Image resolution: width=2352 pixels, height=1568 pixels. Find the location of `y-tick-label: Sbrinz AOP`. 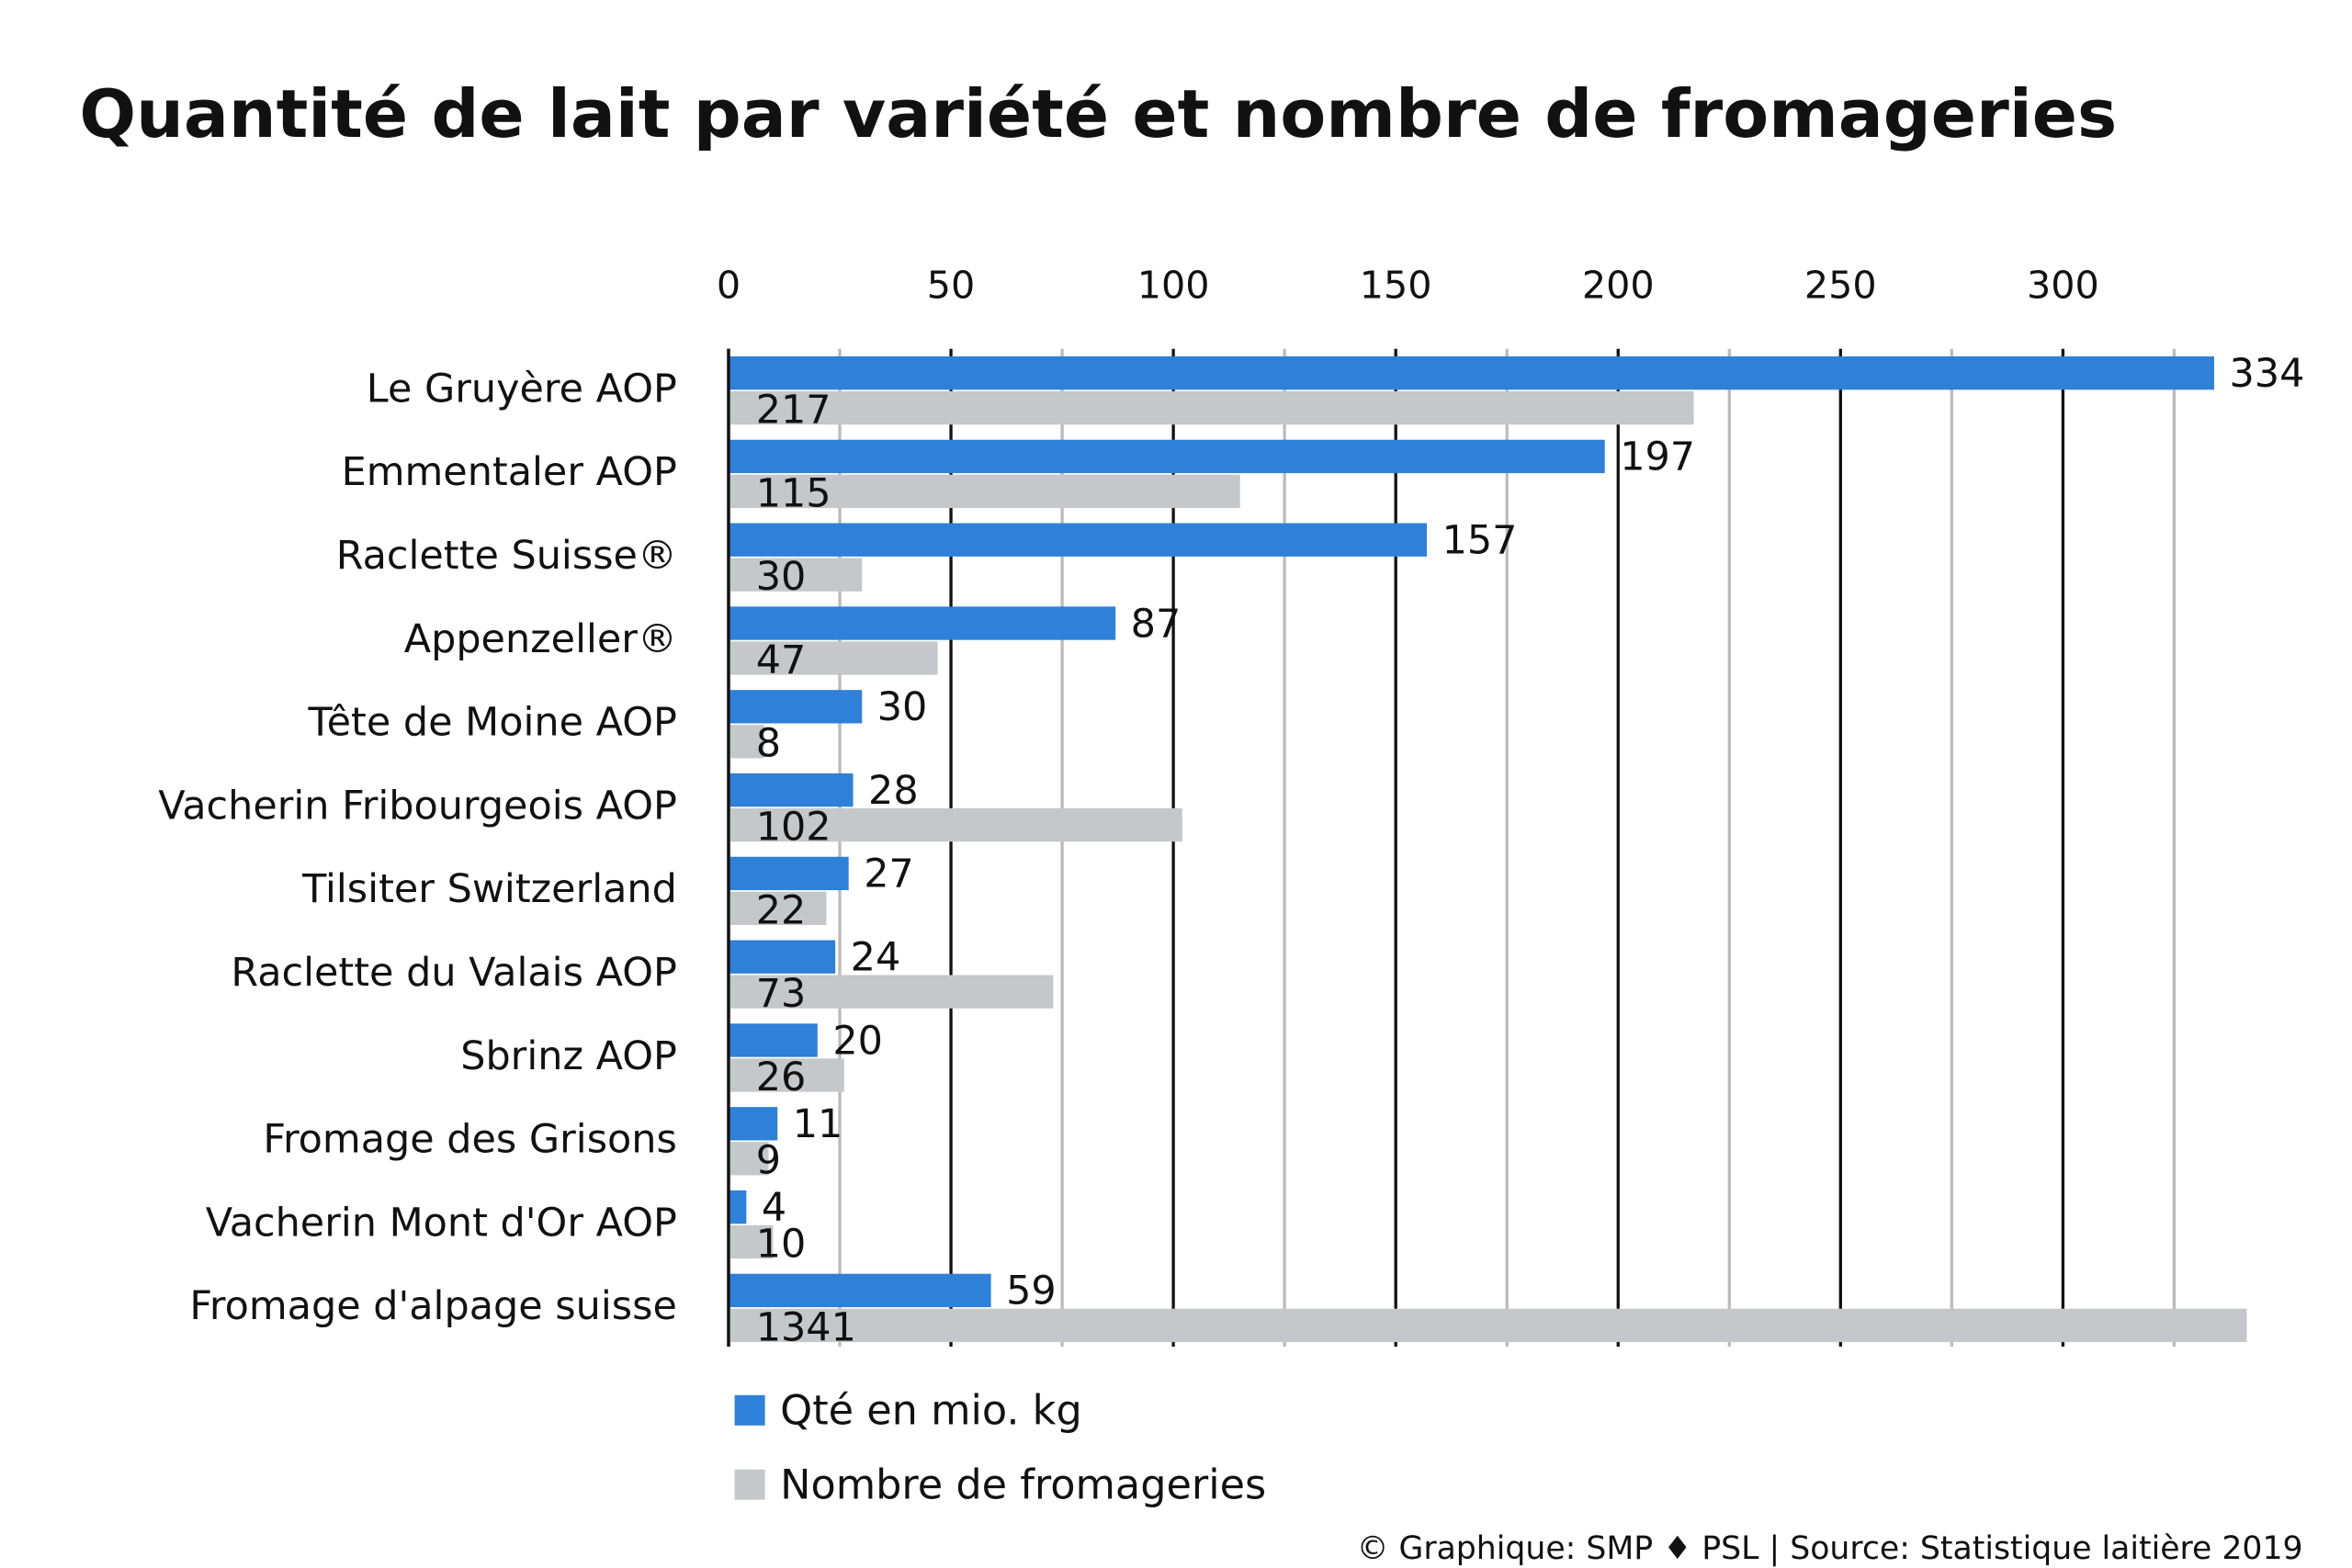

y-tick-label: Sbrinz AOP is located at coordinates (568, 1056).